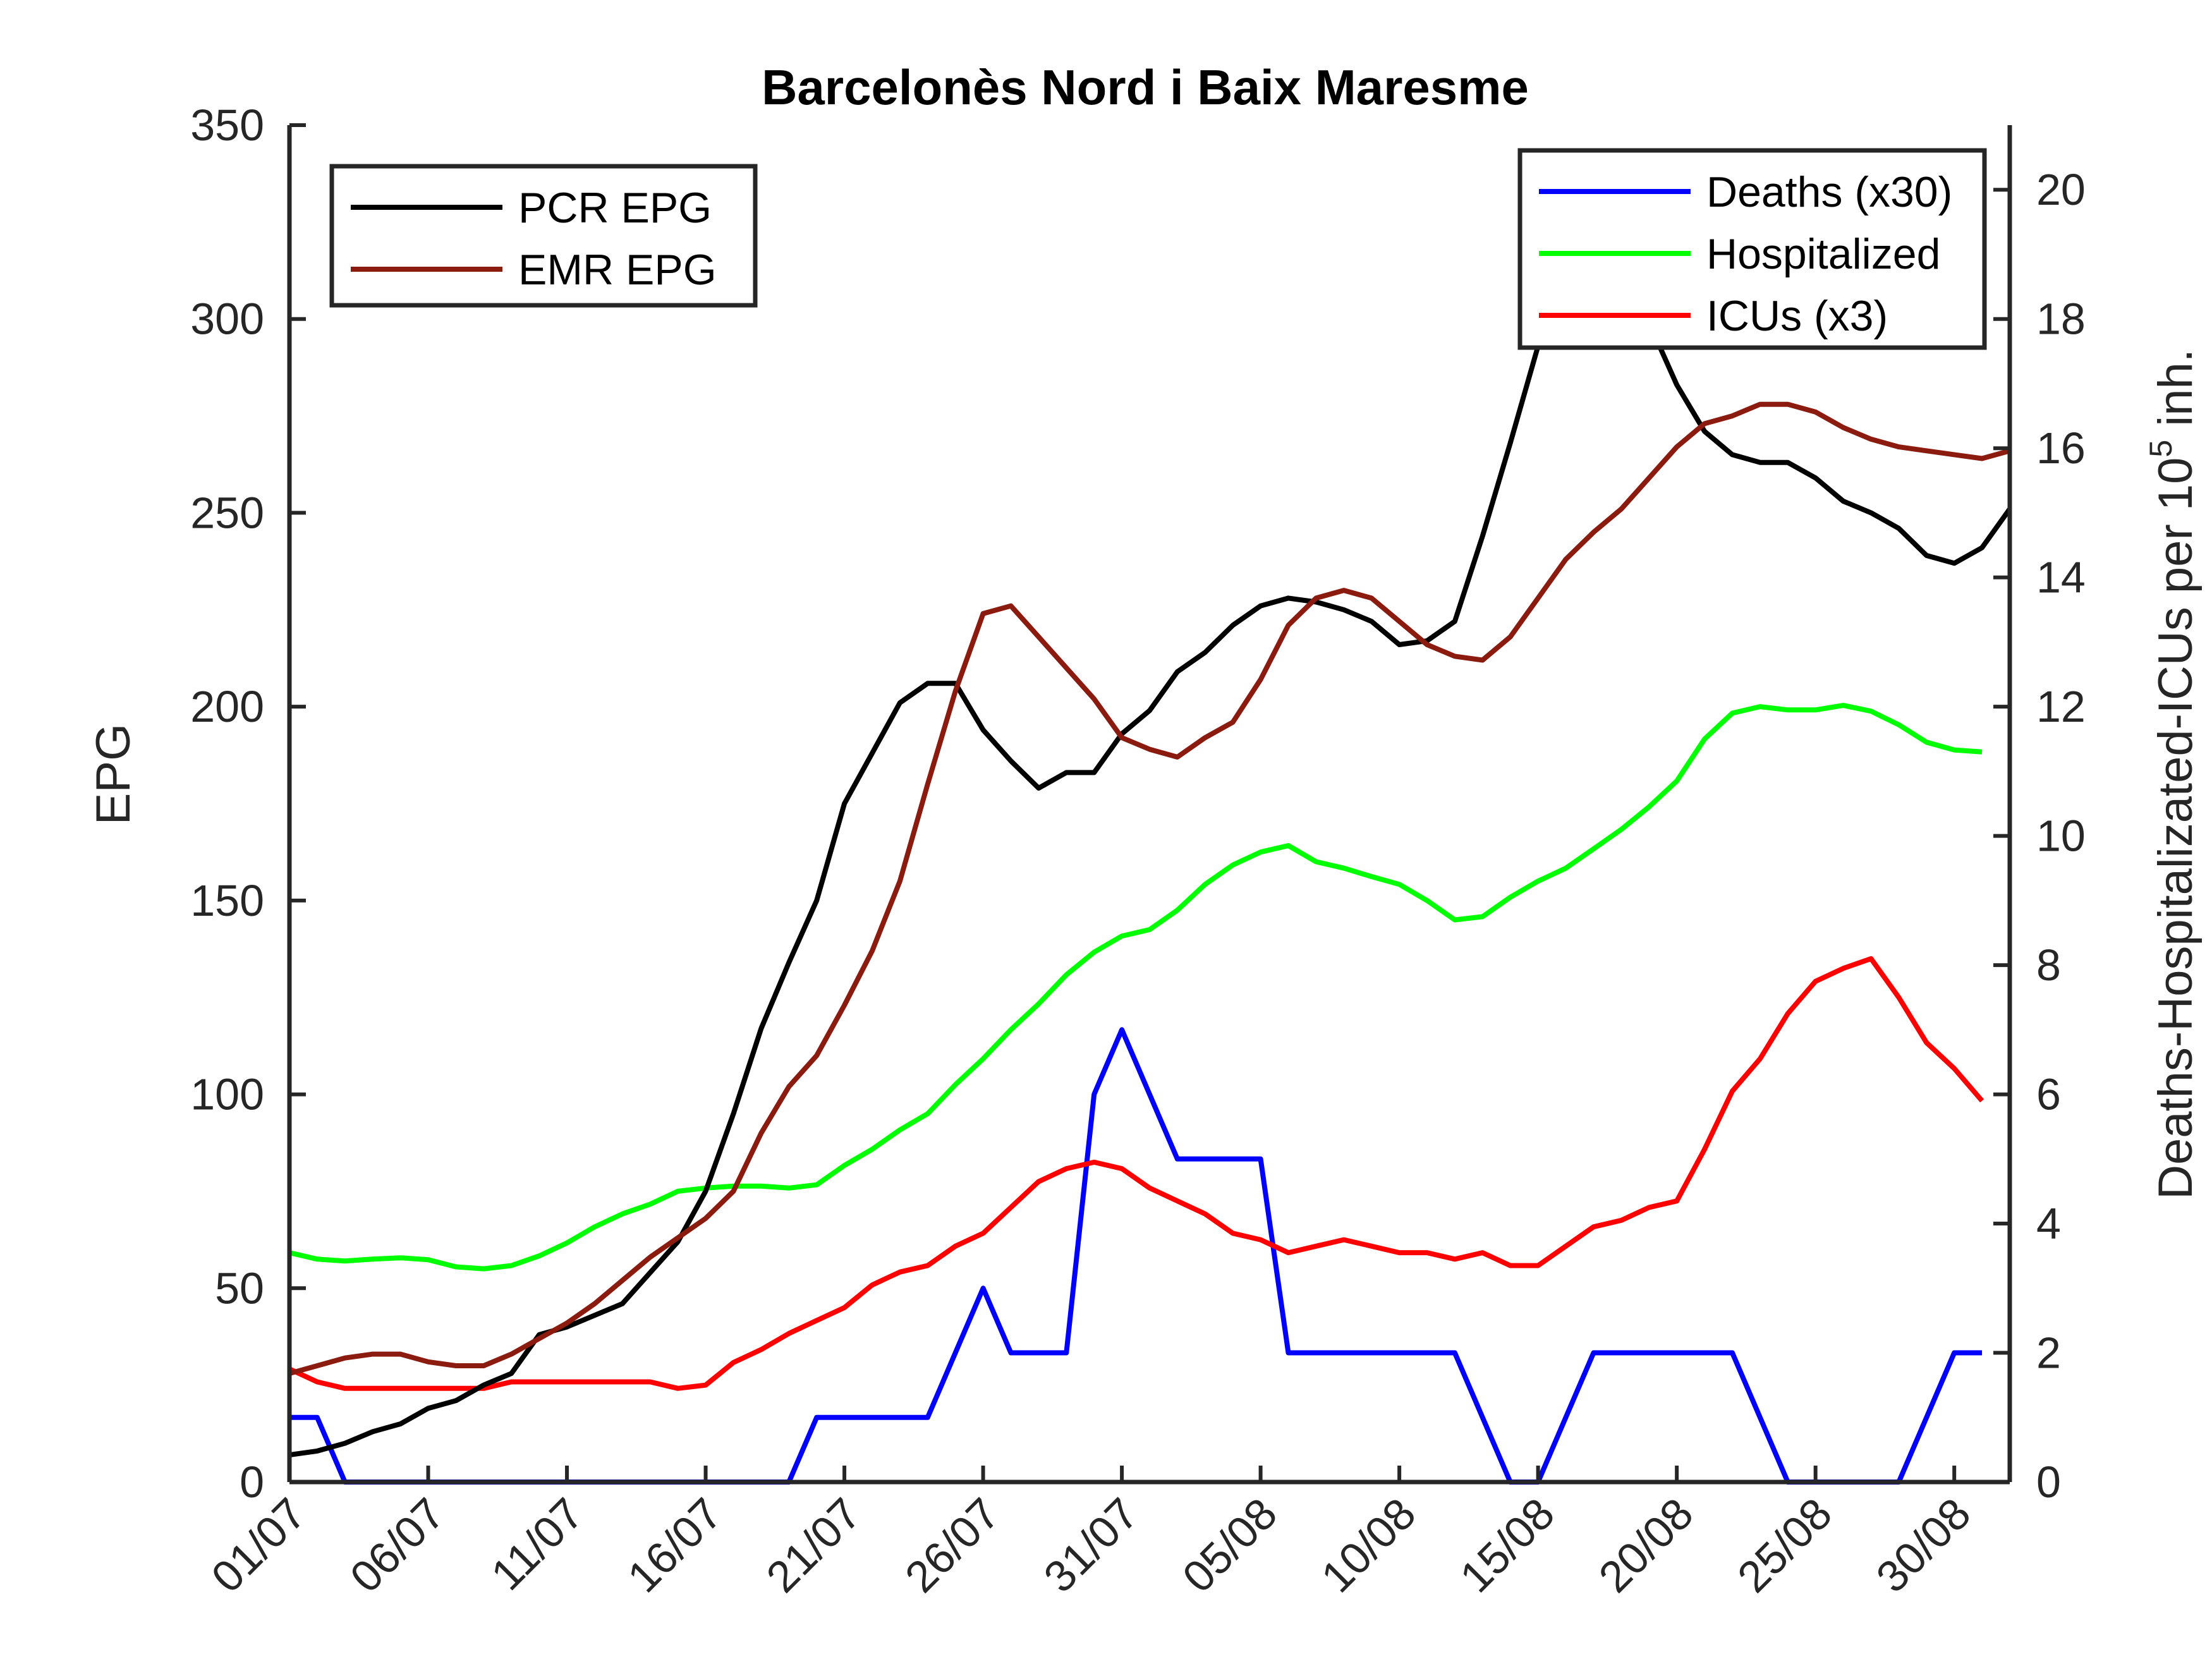 This screenshot has height=1659, width=2212. Describe the element at coordinates (617, 270) in the screenshot. I see `legend-left-label-emr-epg: EMR EPG` at that location.